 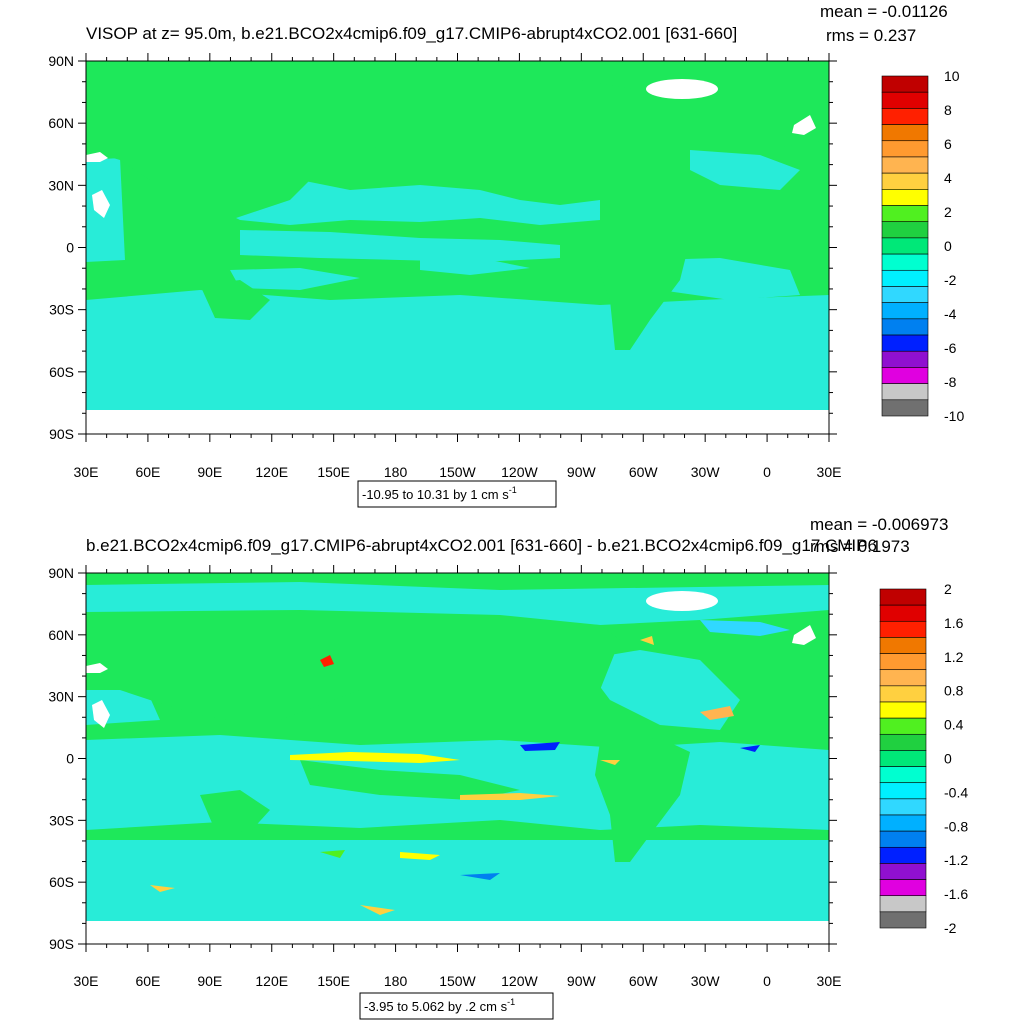 What do you see at coordinates (948, 110) in the screenshot?
I see `colorbar-label: 8` at bounding box center [948, 110].